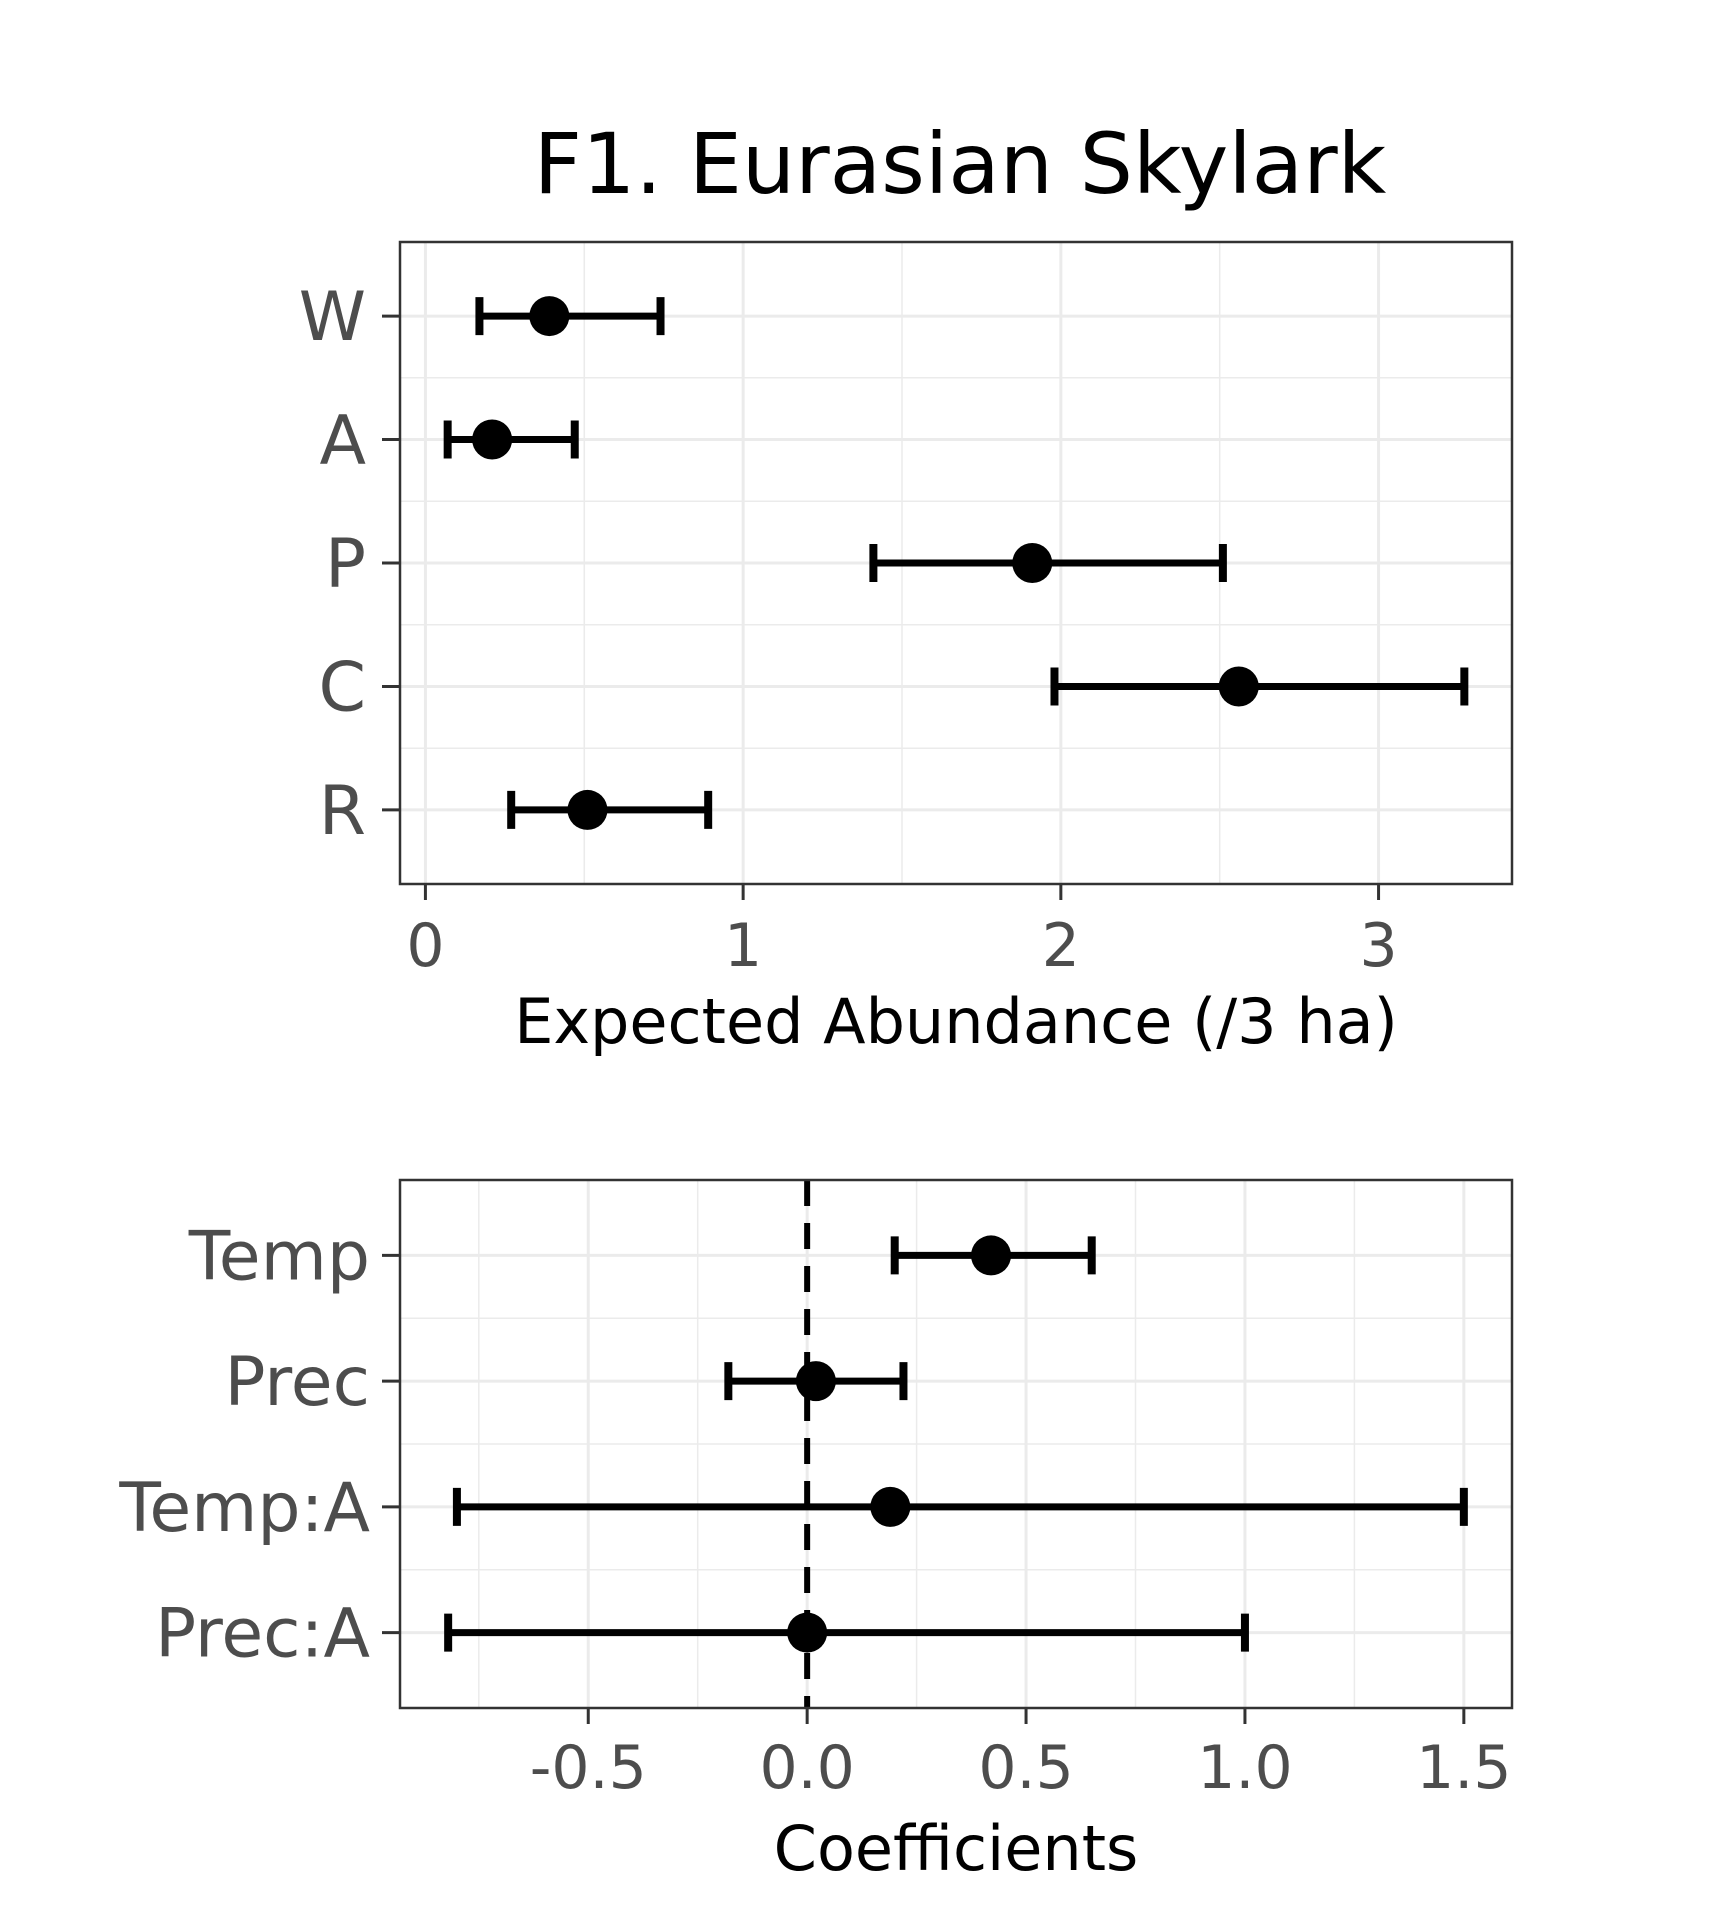  Describe the element at coordinates (588, 1768) in the screenshot. I see `x-tick-label: -0.5` at that location.